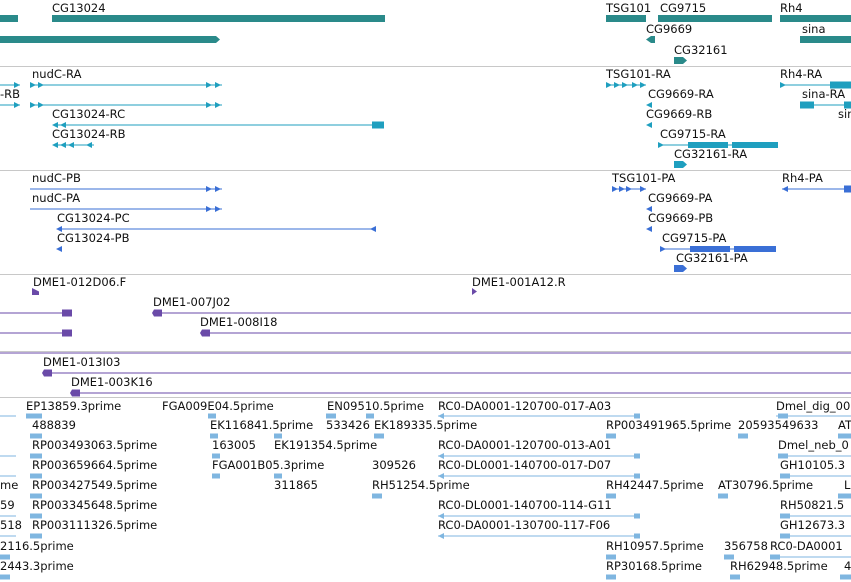  What do you see at coordinates (791, 8) in the screenshot?
I see `gene-label: Rh4` at bounding box center [791, 8].